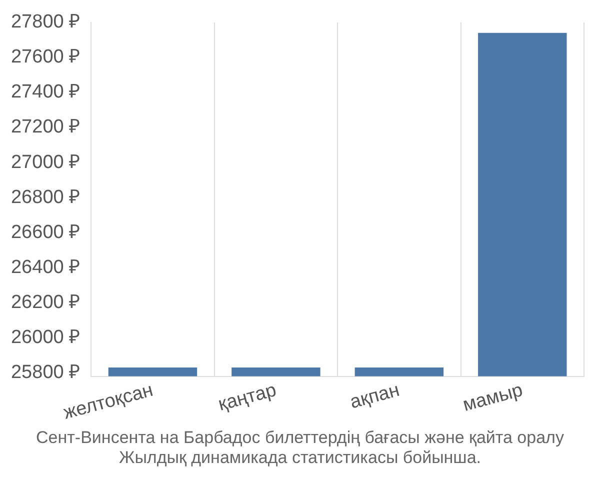 The width and height of the screenshot is (600, 500). What do you see at coordinates (45, 197) in the screenshot?
I see `y-tick-label: 26800 ₽` at bounding box center [45, 197].